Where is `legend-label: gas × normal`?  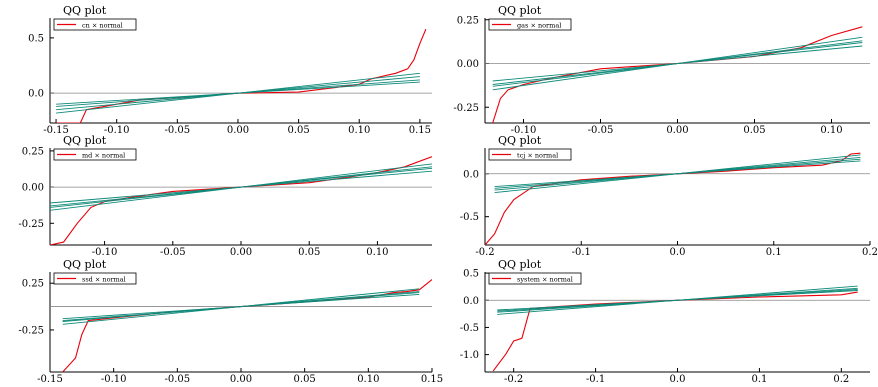
legend-label: gas × normal is located at coordinates (539, 26).